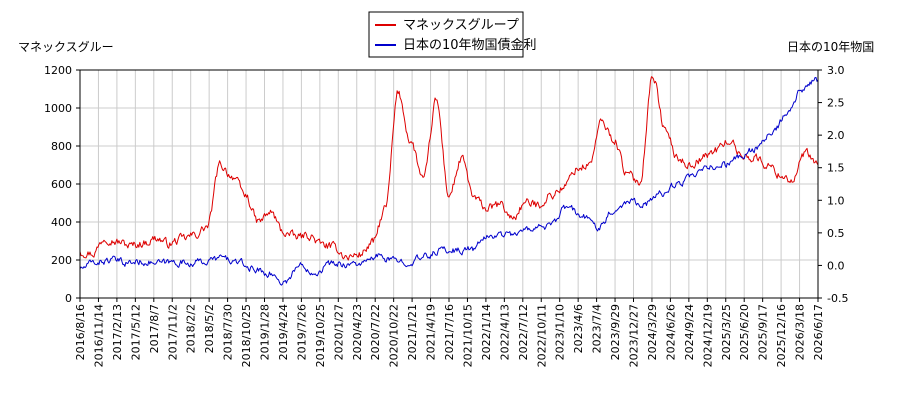 The image size is (900, 400). I want to click on x-tick-label: 2022/7/12, so click(523, 332).